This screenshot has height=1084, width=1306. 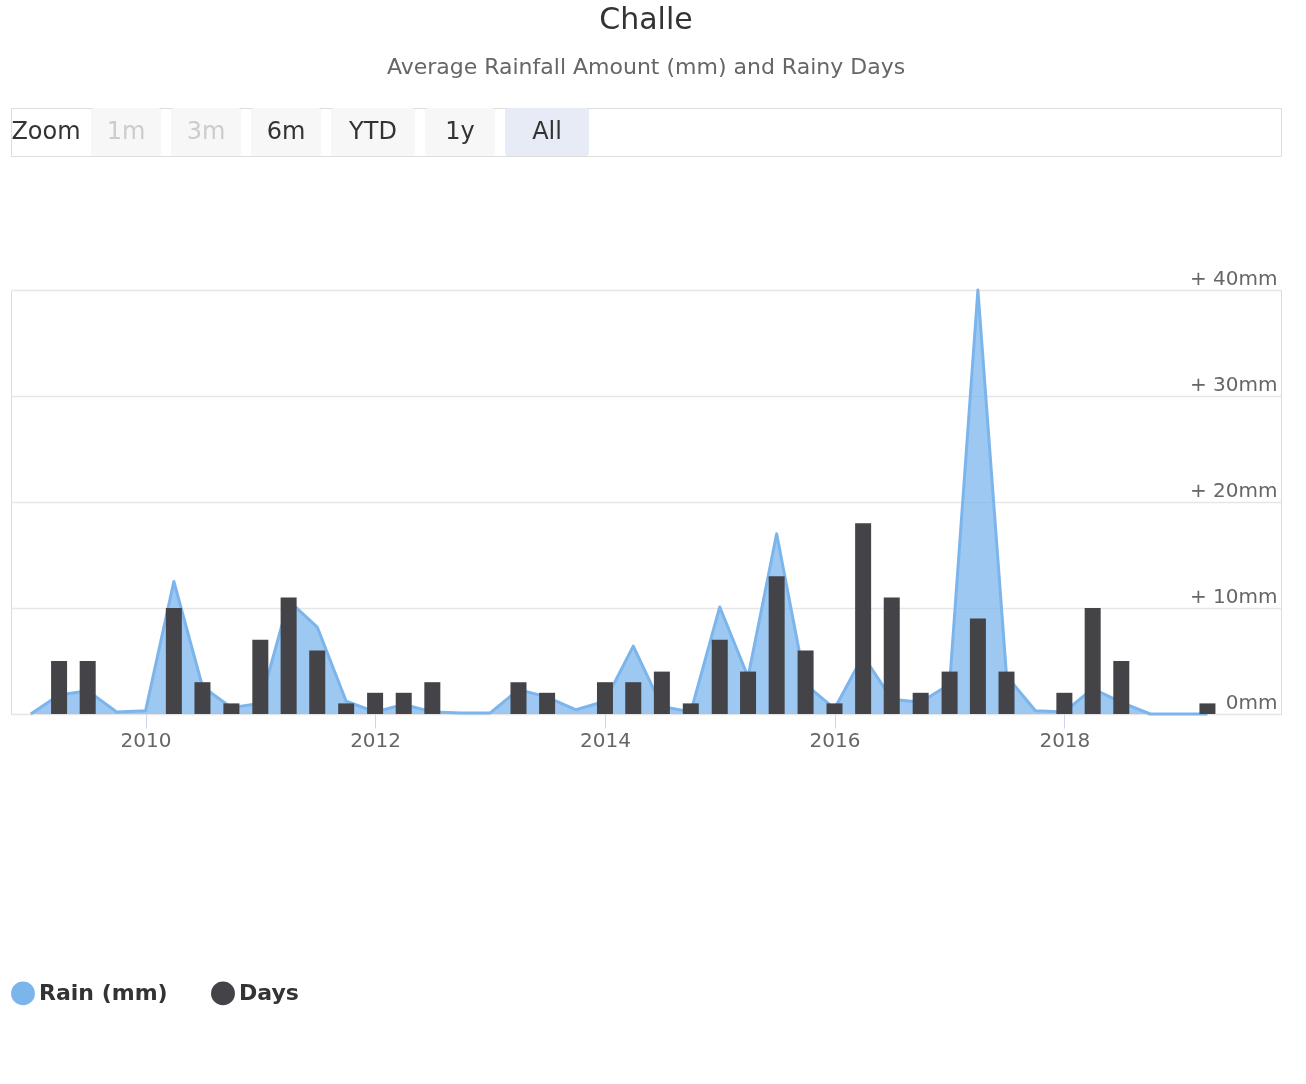 What do you see at coordinates (1233, 595) in the screenshot?
I see `y-tick-label: + 10mm` at bounding box center [1233, 595].